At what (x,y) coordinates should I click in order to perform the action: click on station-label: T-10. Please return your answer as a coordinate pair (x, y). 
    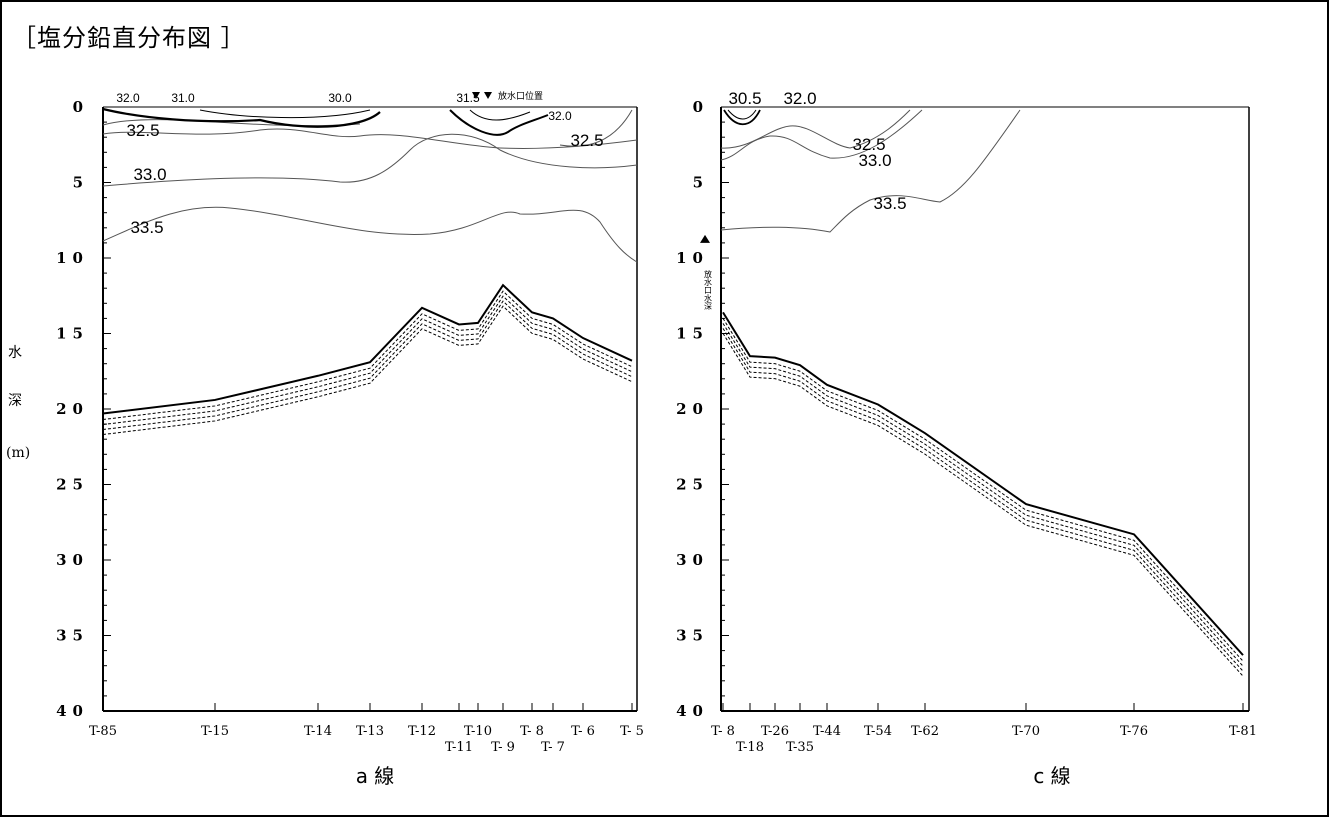
    Looking at the image, I should click on (478, 731).